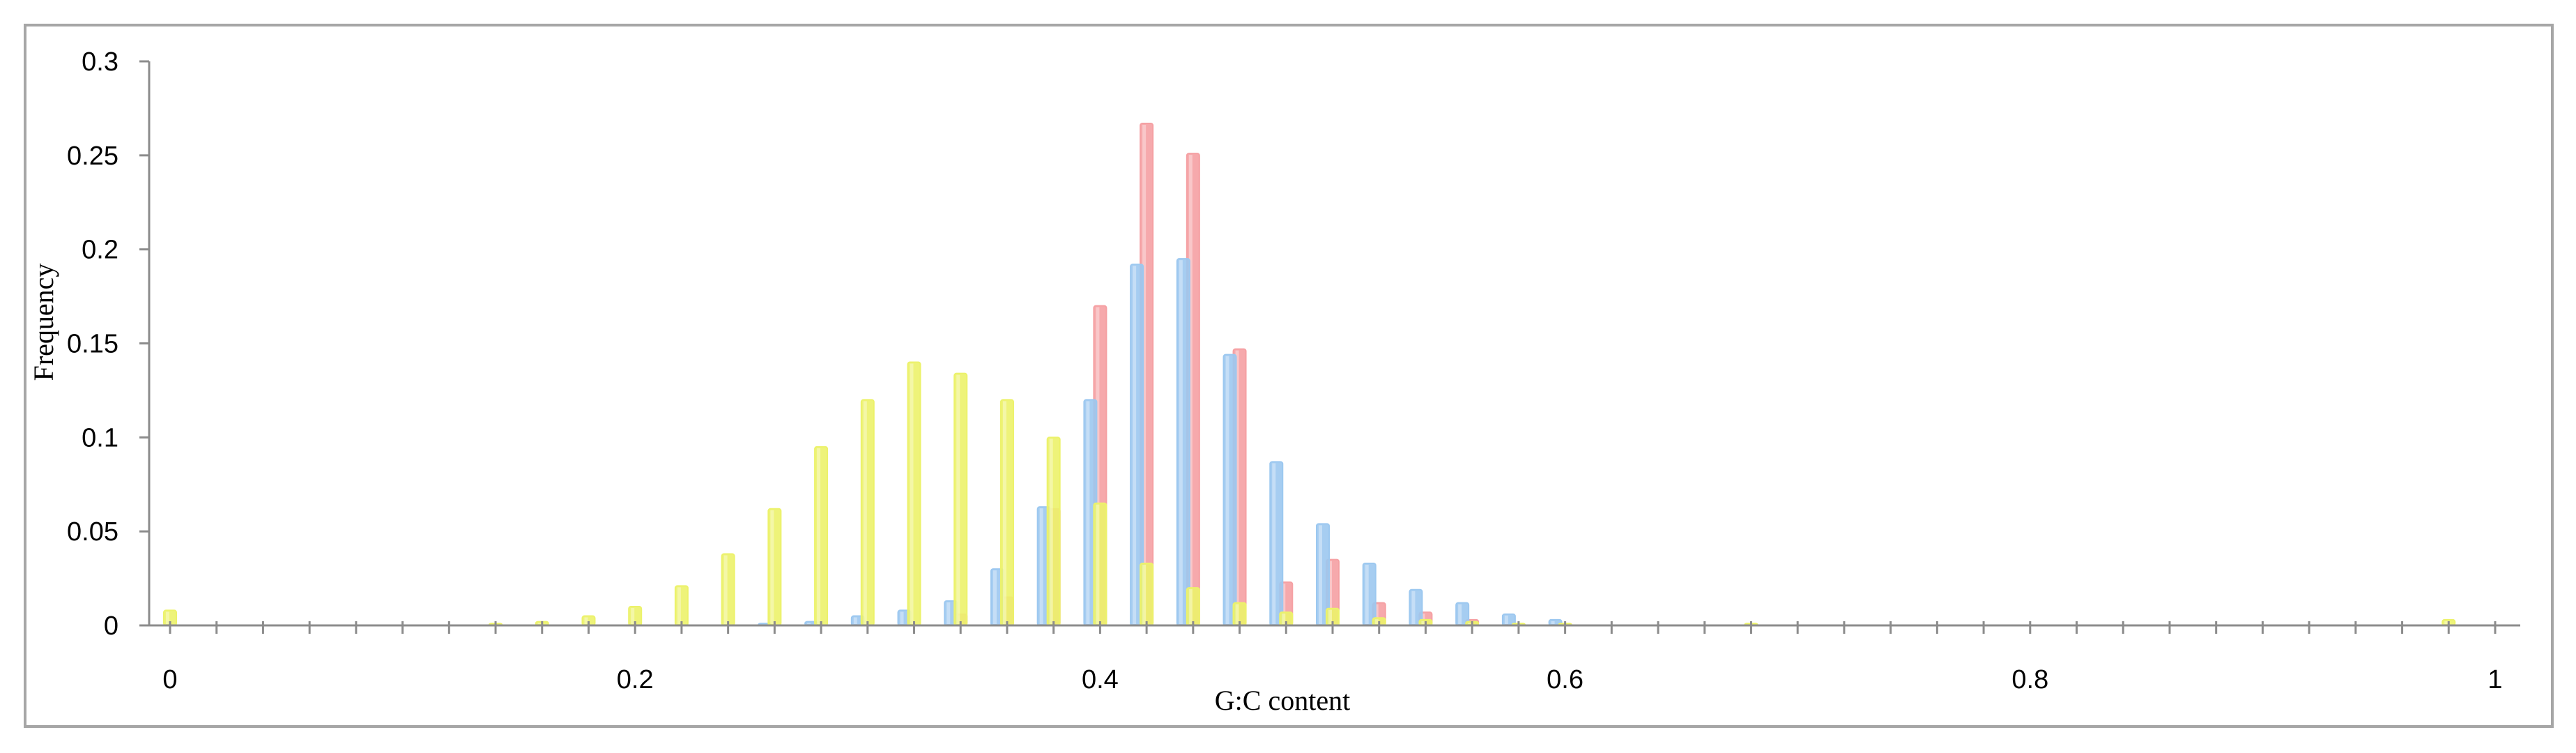  Describe the element at coordinates (100, 437) in the screenshot. I see `y-tick-label: 0.1` at that location.